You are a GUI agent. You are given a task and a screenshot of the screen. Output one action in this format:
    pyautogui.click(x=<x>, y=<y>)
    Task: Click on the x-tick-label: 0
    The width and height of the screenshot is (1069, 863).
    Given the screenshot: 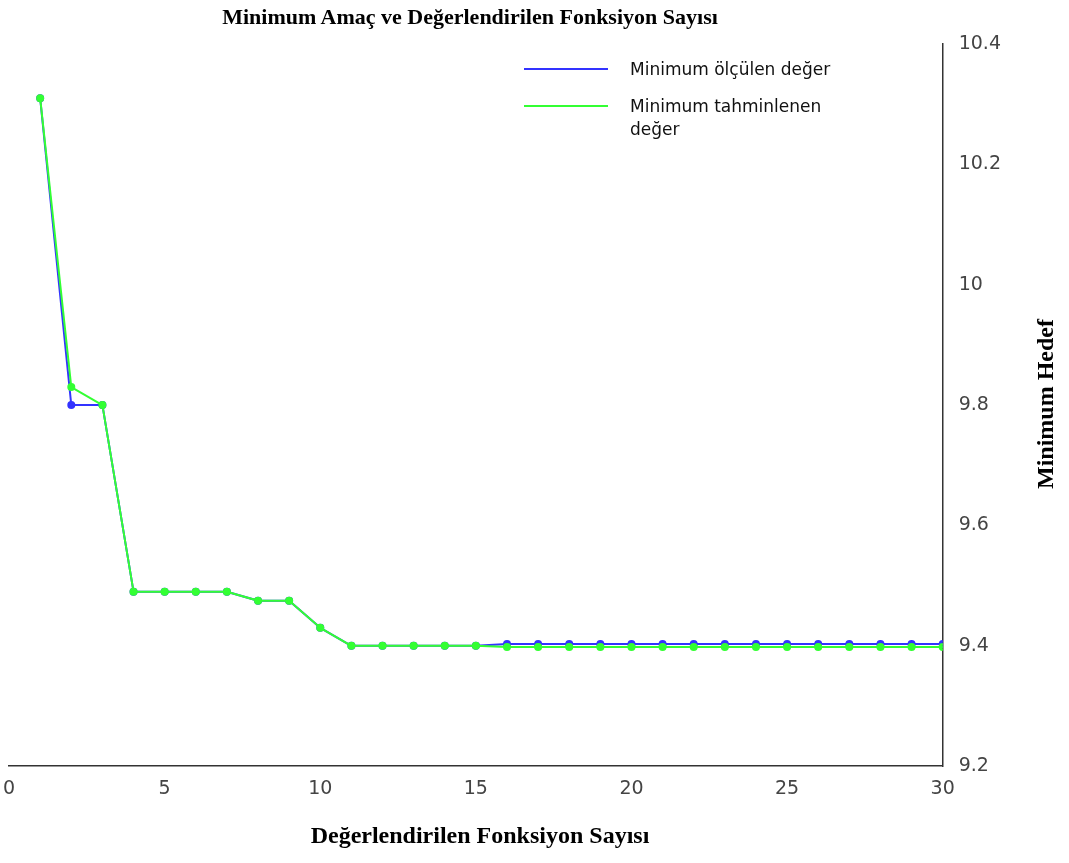 What is the action you would take?
    pyautogui.click(x=9, y=786)
    